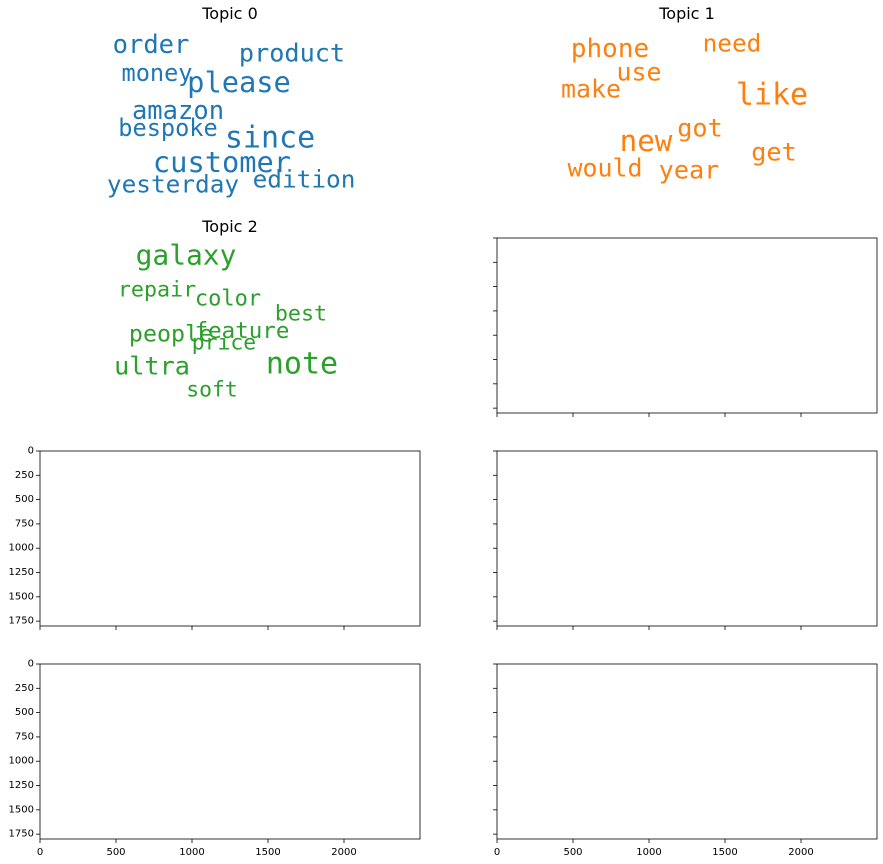 This screenshot has height=864, width=883. What do you see at coordinates (610, 49) in the screenshot?
I see `word-phone: phone` at bounding box center [610, 49].